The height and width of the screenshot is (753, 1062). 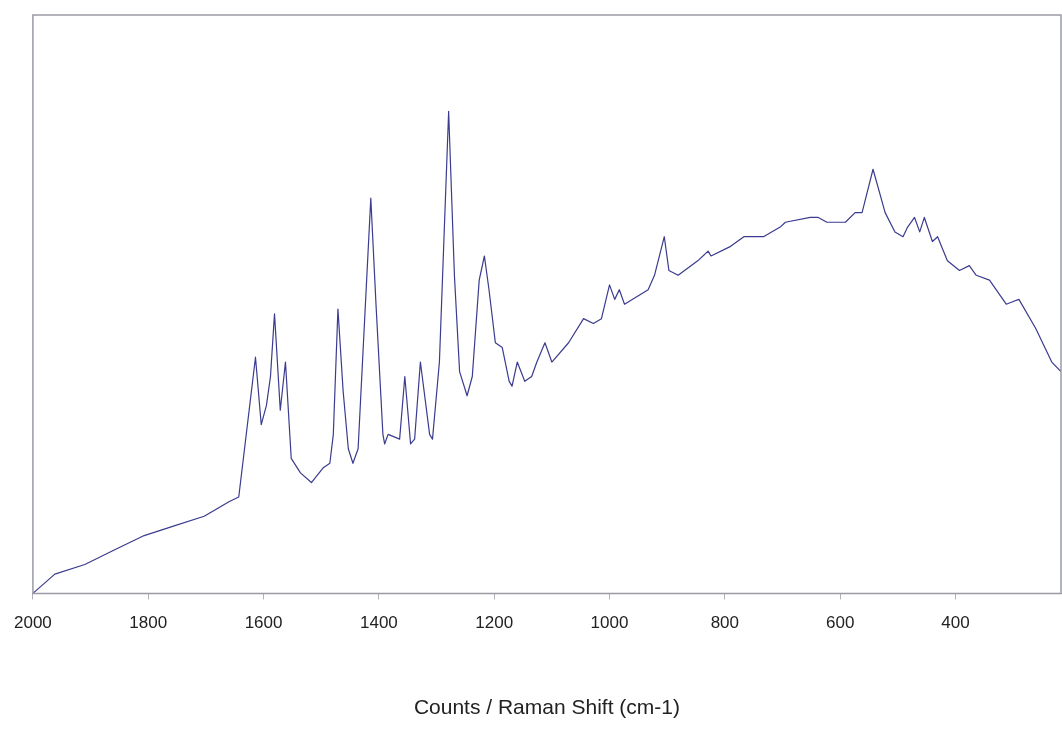 I want to click on x-tick-label: 800, so click(x=725, y=623).